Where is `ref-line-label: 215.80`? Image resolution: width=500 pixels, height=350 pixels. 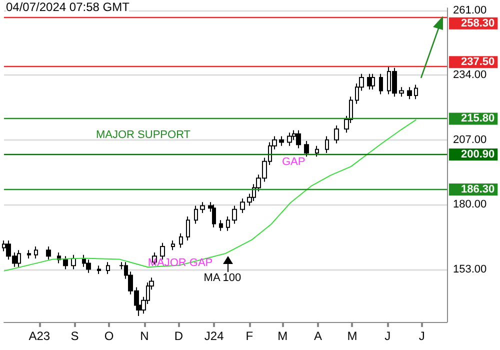
ref-line-label: 215.80 is located at coordinates (478, 118).